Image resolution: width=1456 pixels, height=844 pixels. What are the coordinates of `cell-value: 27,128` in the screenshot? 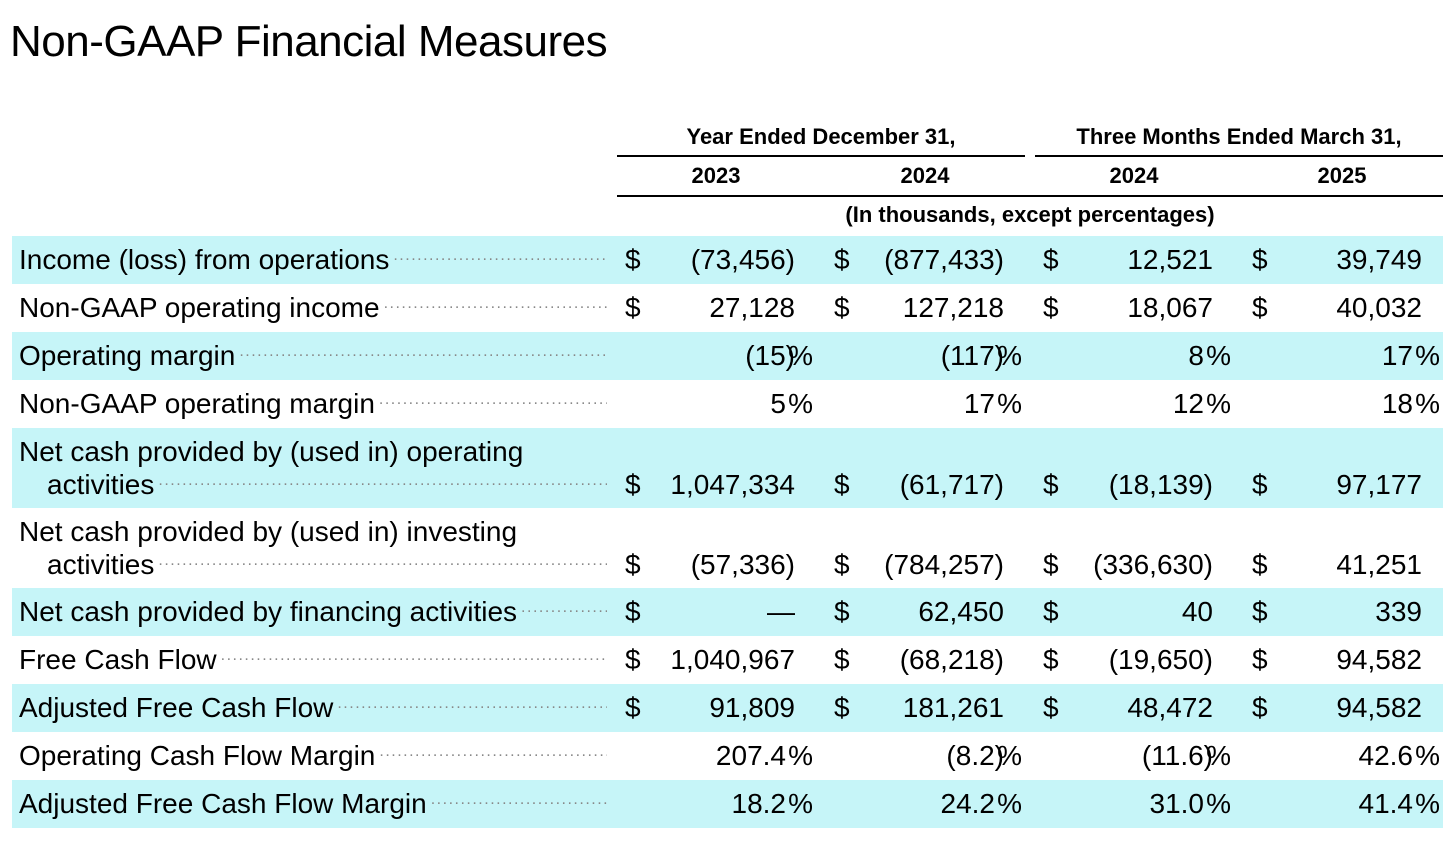 It's located at (752, 307).